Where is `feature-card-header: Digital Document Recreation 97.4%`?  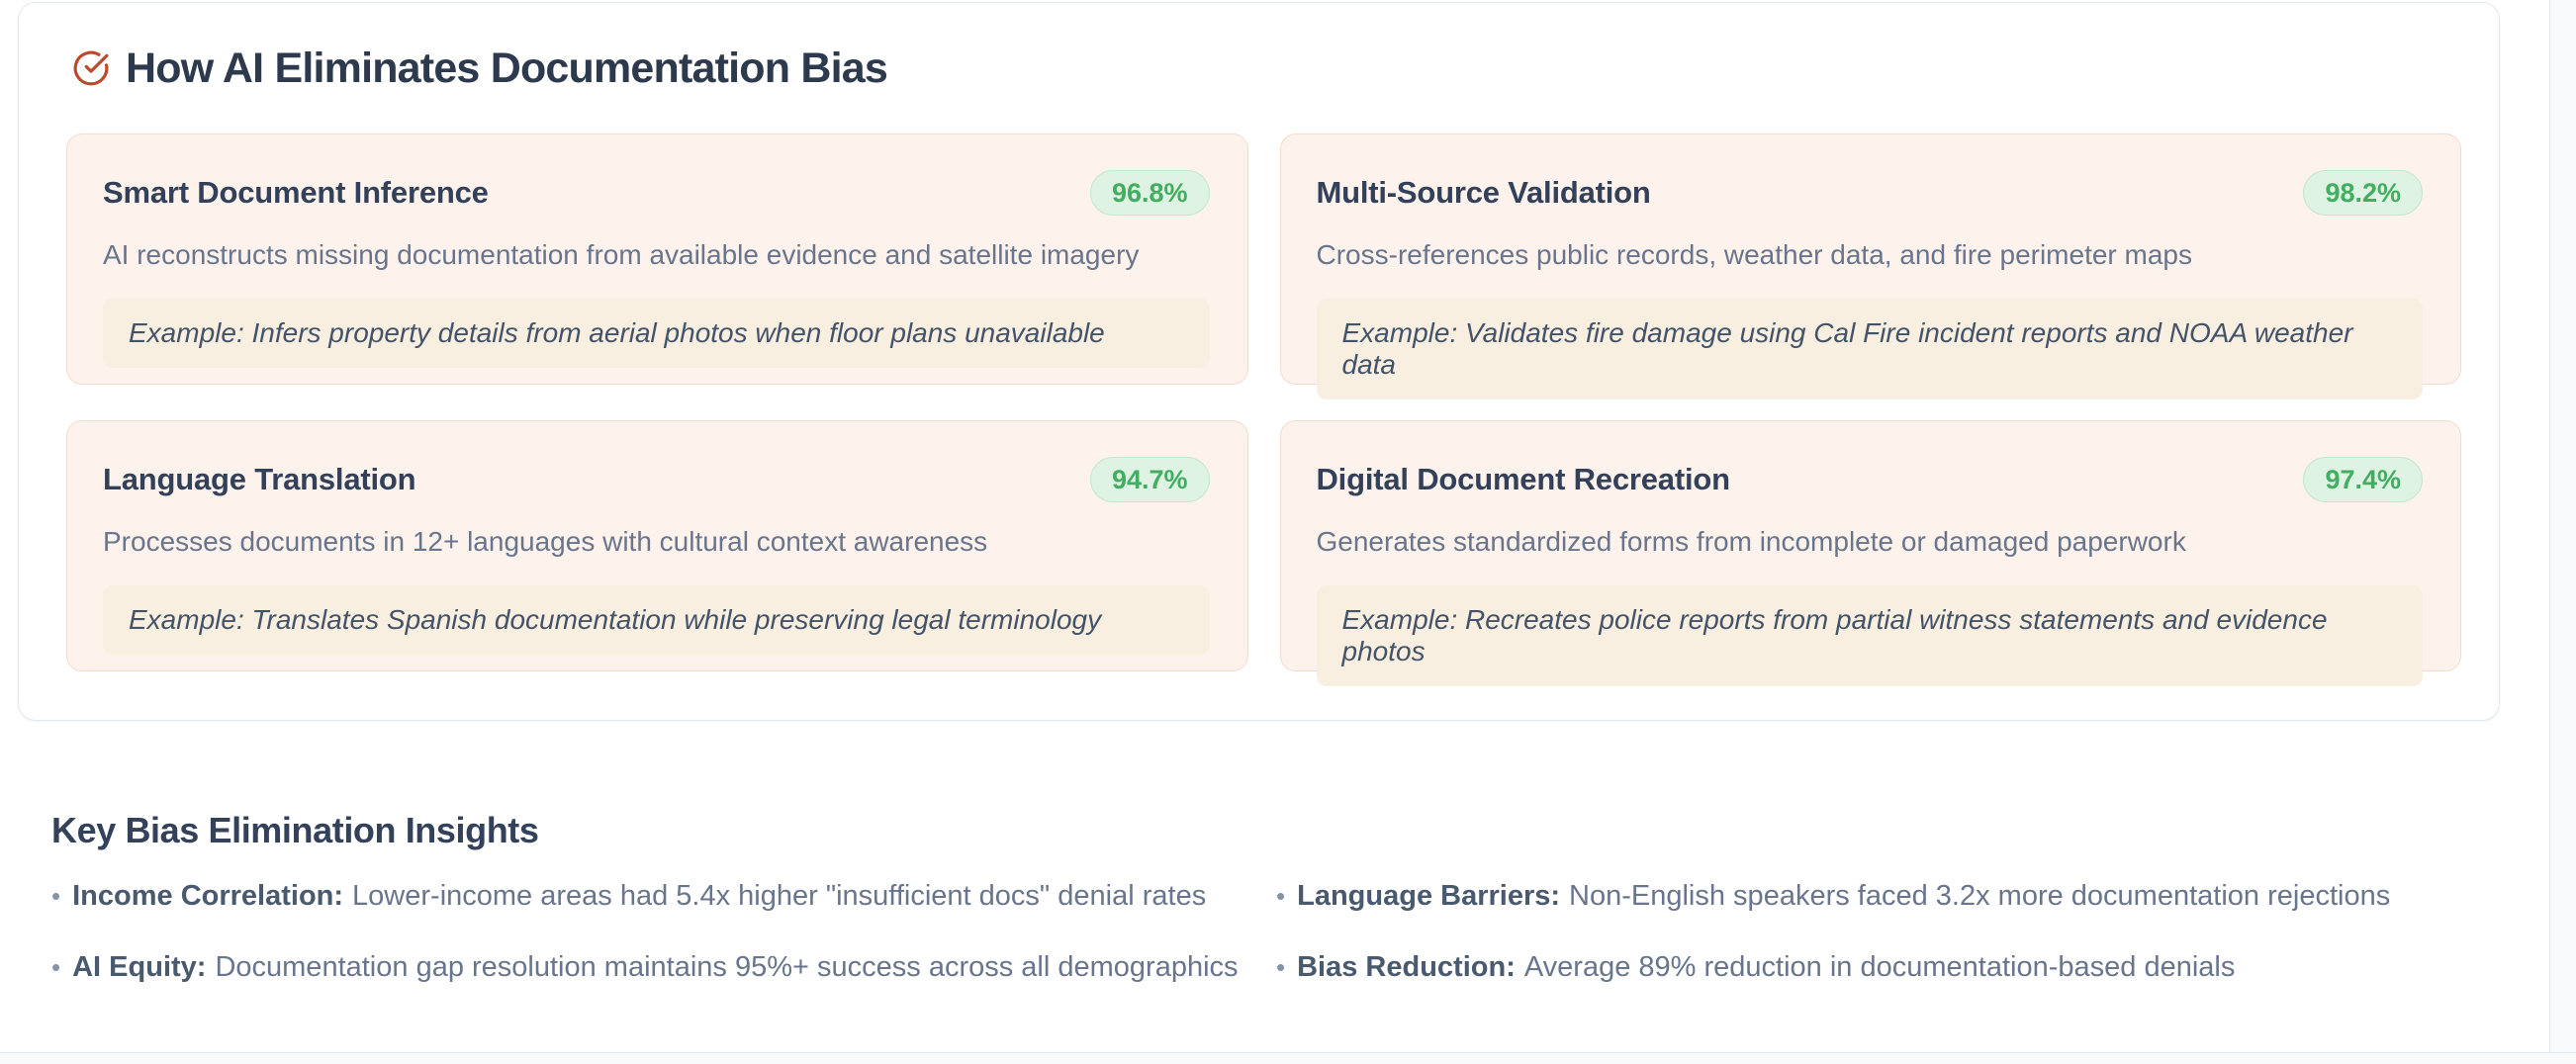
feature-card-header: Digital Document Recreation 97.4% is located at coordinates (1870, 479).